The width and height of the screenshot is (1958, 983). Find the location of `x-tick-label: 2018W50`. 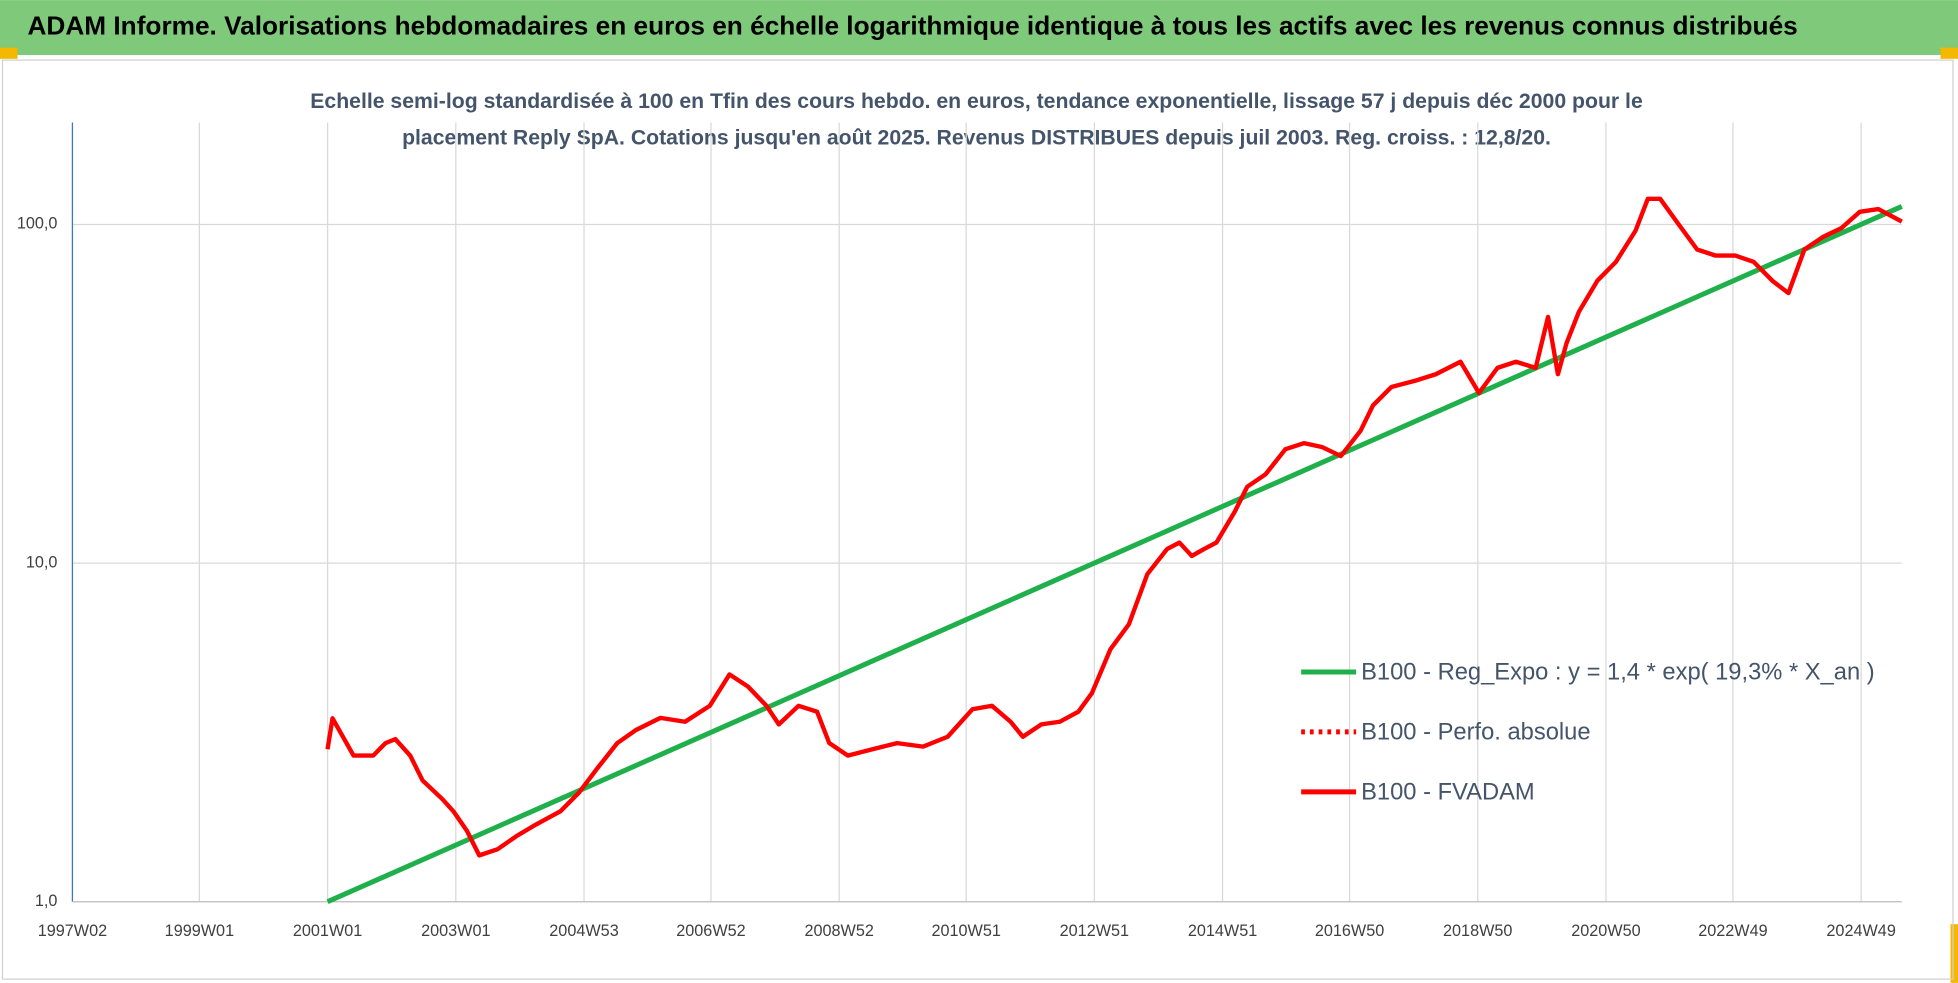

x-tick-label: 2018W50 is located at coordinates (1477, 931).